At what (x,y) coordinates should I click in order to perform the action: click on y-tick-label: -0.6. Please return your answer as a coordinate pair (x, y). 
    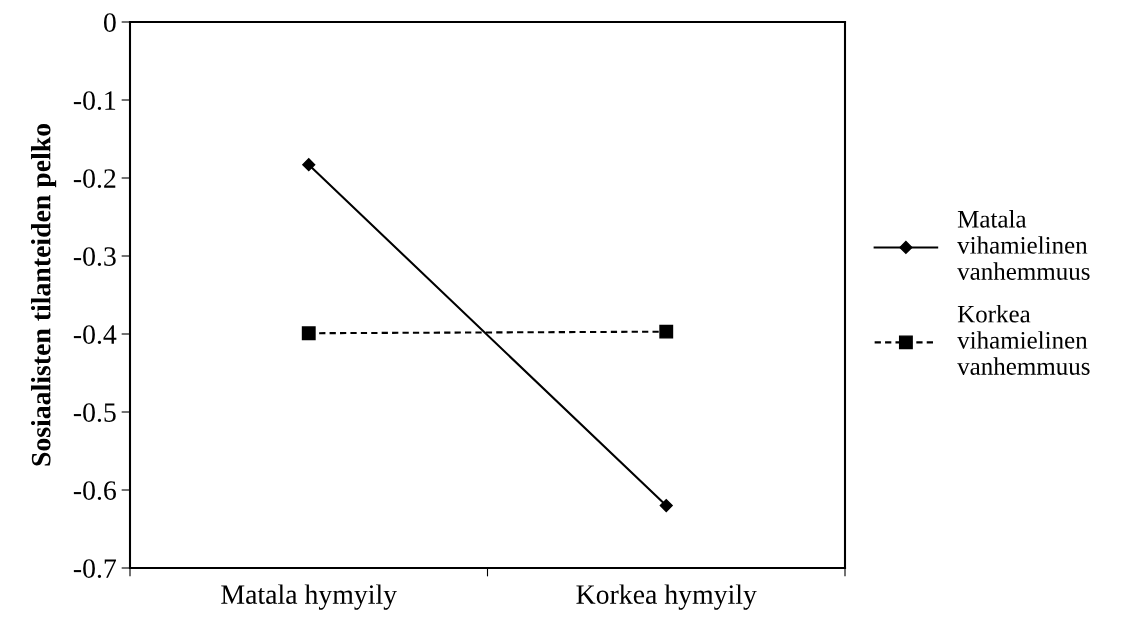
    Looking at the image, I should click on (94, 491).